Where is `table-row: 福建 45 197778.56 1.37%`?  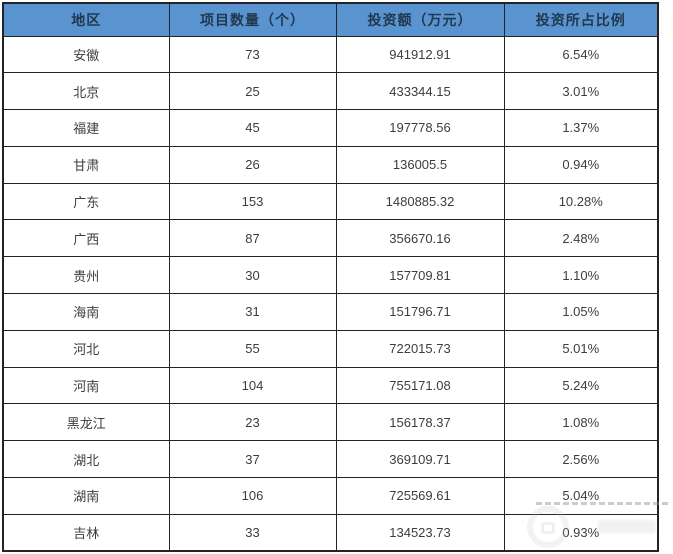 table-row: 福建 45 197778.56 1.37% is located at coordinates (330, 128).